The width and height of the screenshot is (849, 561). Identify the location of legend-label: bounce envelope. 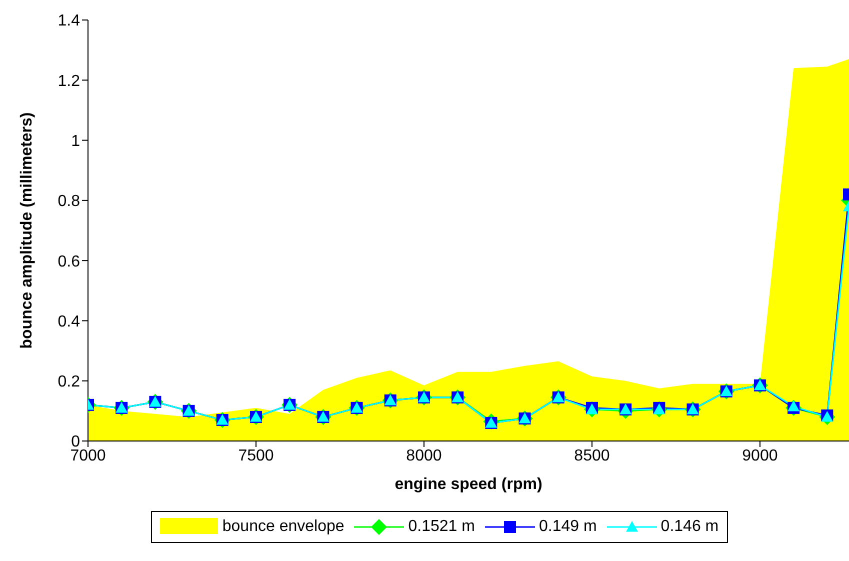
(283, 527).